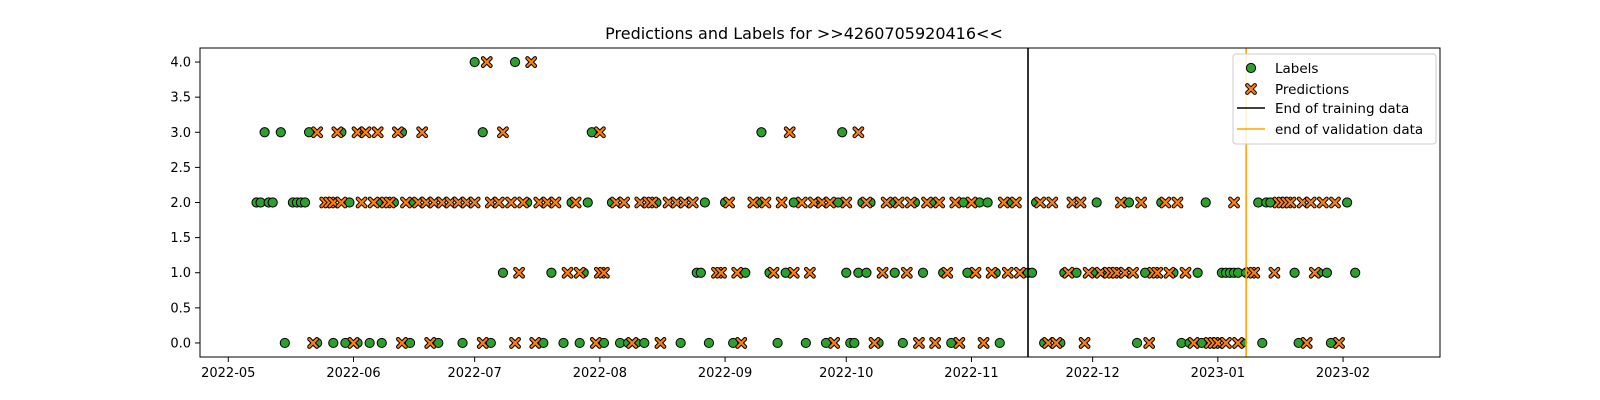 The image size is (1600, 400). Describe the element at coordinates (846, 373) in the screenshot. I see `x-tick-label: 2022-10` at that location.